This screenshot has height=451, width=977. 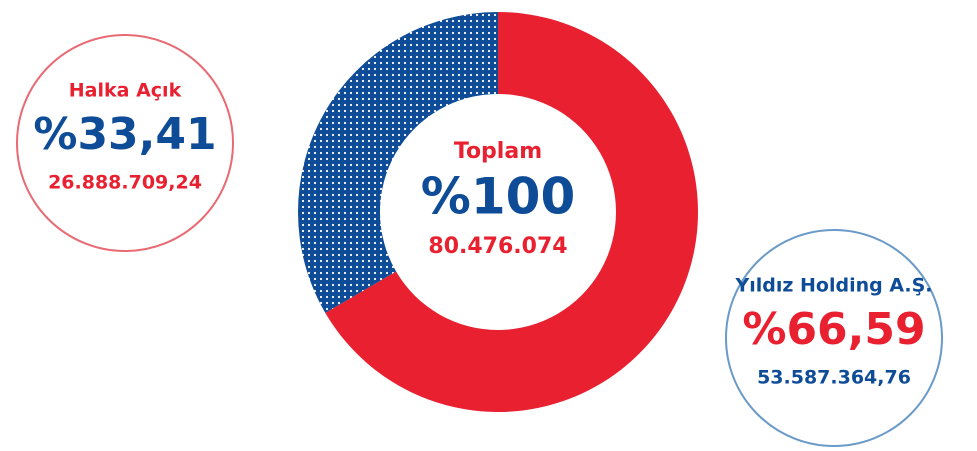 I want to click on amount-label: 53.587.364,76, so click(x=834, y=378).